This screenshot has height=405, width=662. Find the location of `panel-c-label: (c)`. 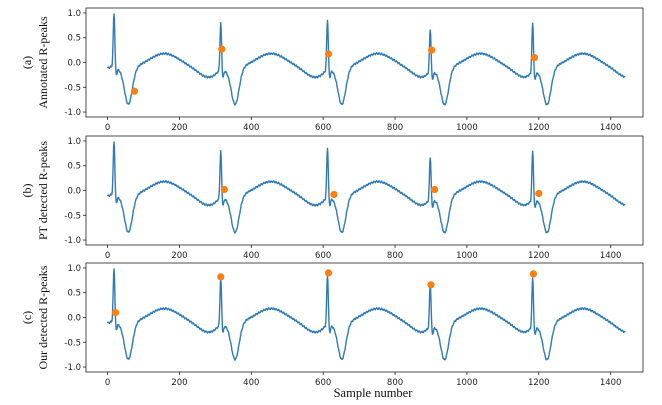

panel-c-label: (c) is located at coordinates (27, 317).